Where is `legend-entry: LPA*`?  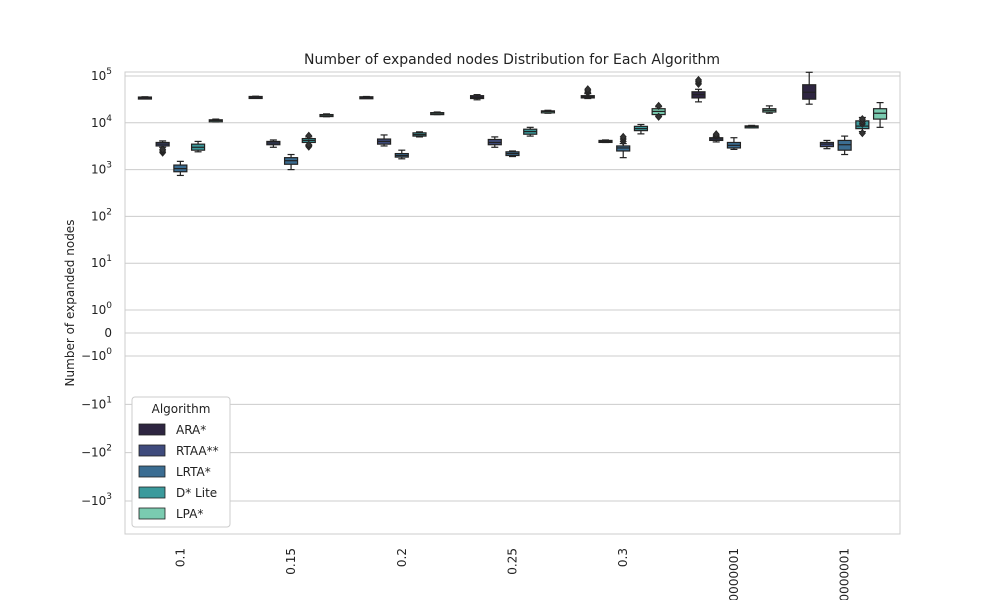
legend-entry: LPA* is located at coordinates (189, 514).